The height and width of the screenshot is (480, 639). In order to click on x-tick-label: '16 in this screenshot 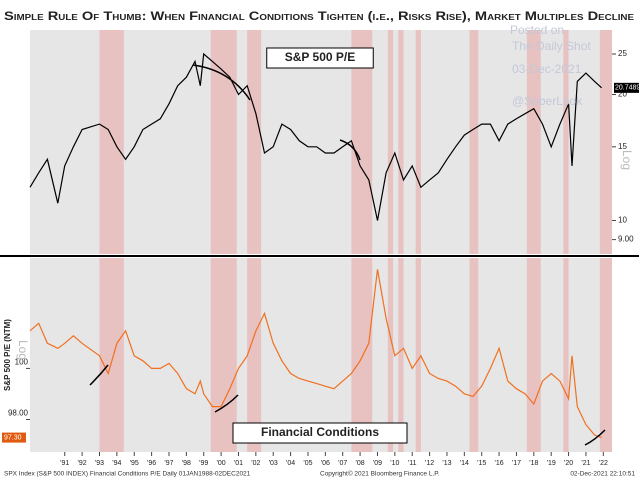, I will do `click(499, 463)`.